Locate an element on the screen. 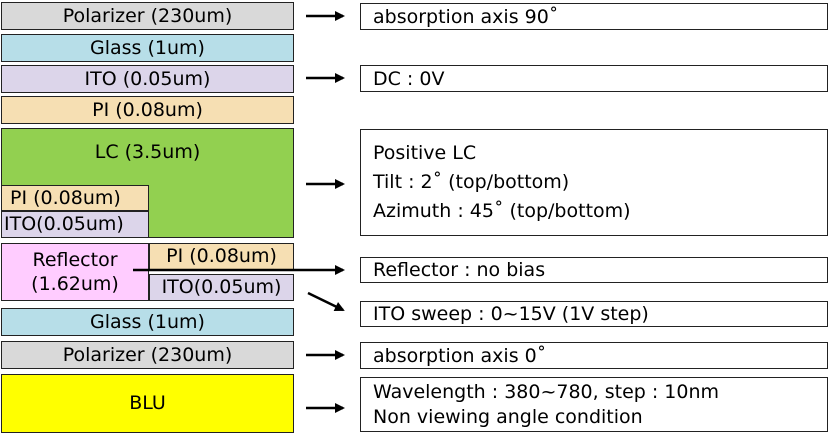 This screenshot has width=831, height=435. glass-bottom-layer: Glass (1um) is located at coordinates (147, 322).